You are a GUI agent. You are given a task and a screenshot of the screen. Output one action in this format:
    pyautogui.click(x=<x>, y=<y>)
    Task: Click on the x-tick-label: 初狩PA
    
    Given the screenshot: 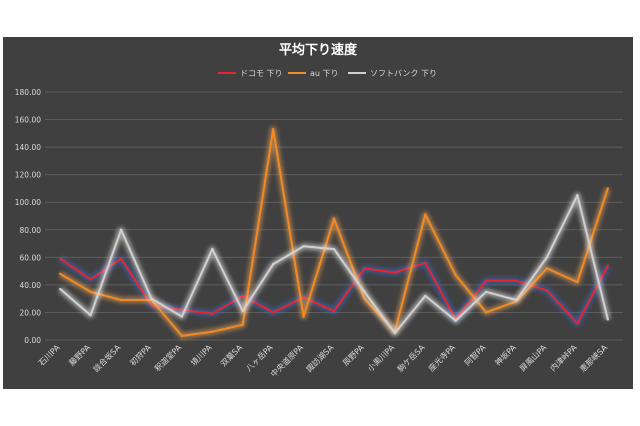 What is the action you would take?
    pyautogui.click(x=141, y=355)
    